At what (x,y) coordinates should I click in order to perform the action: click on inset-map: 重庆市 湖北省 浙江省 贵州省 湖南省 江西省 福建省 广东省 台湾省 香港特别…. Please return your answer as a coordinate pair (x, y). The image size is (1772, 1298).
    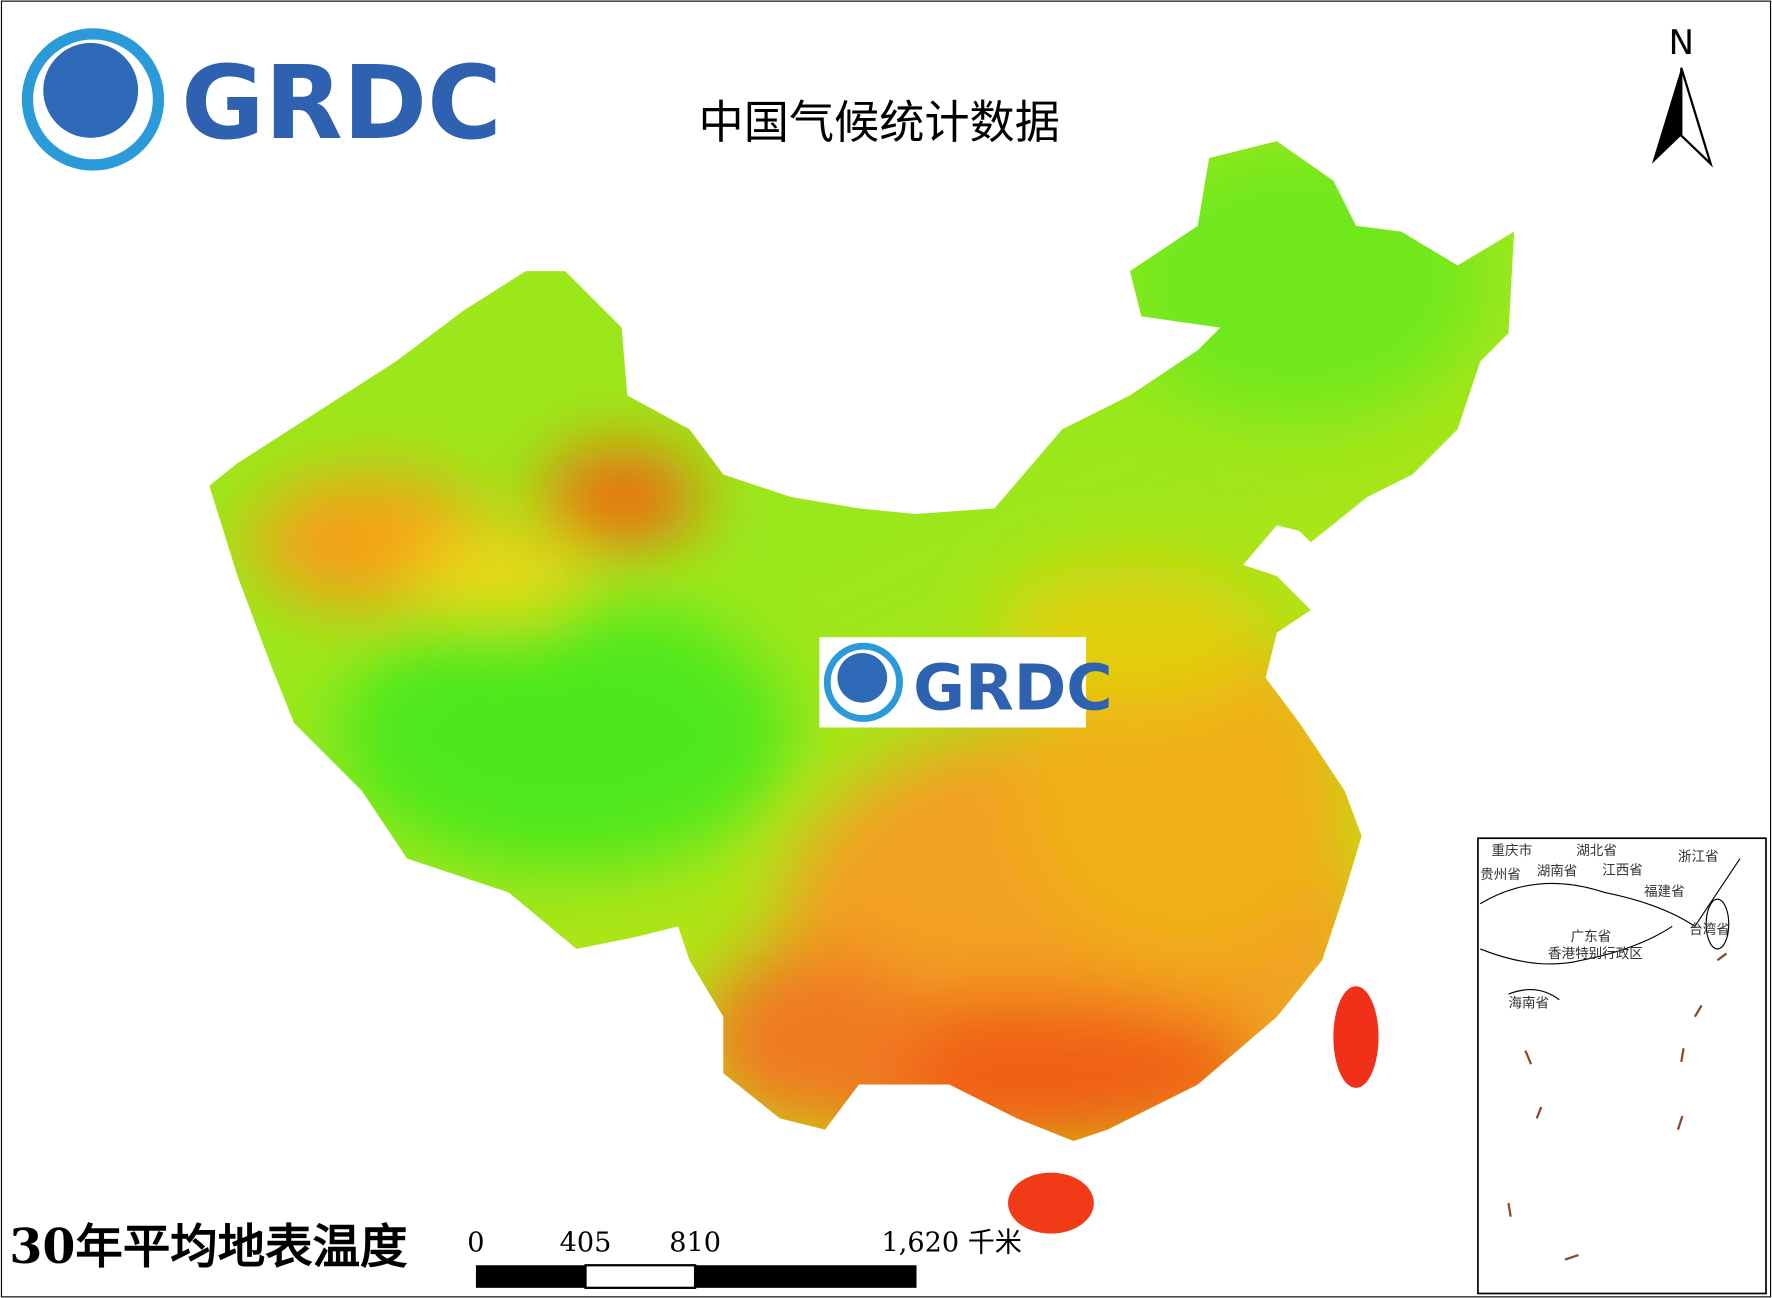
    Looking at the image, I should click on (1622, 1066).